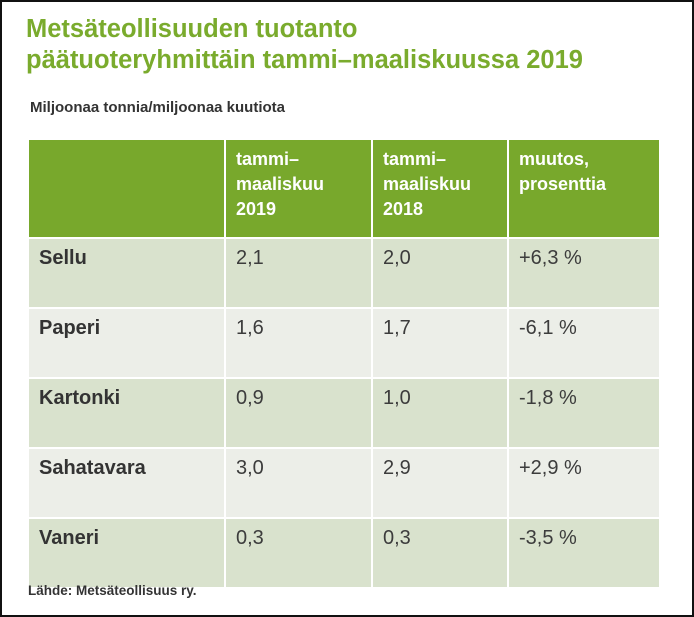 The image size is (694, 617). I want to click on header-cell-change: muutos, prosenttia, so click(584, 188).